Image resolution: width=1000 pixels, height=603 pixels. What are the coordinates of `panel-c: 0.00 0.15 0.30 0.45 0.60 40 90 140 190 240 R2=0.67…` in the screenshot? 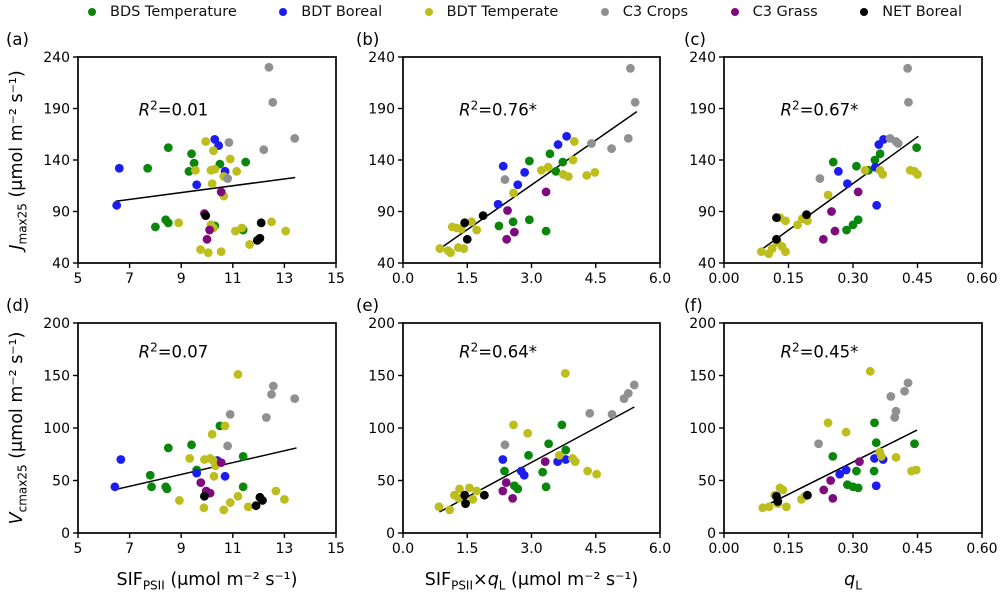 It's located at (841, 158).